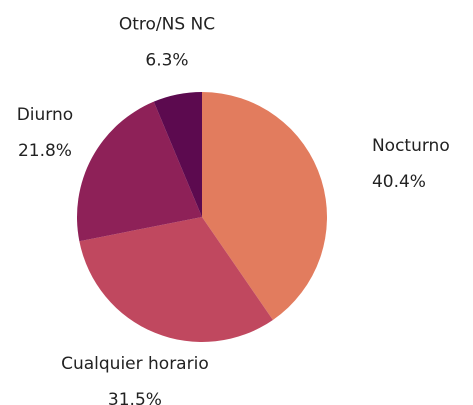  Describe the element at coordinates (167, 24) in the screenshot. I see `slice-label: Otro/NS NC` at that location.